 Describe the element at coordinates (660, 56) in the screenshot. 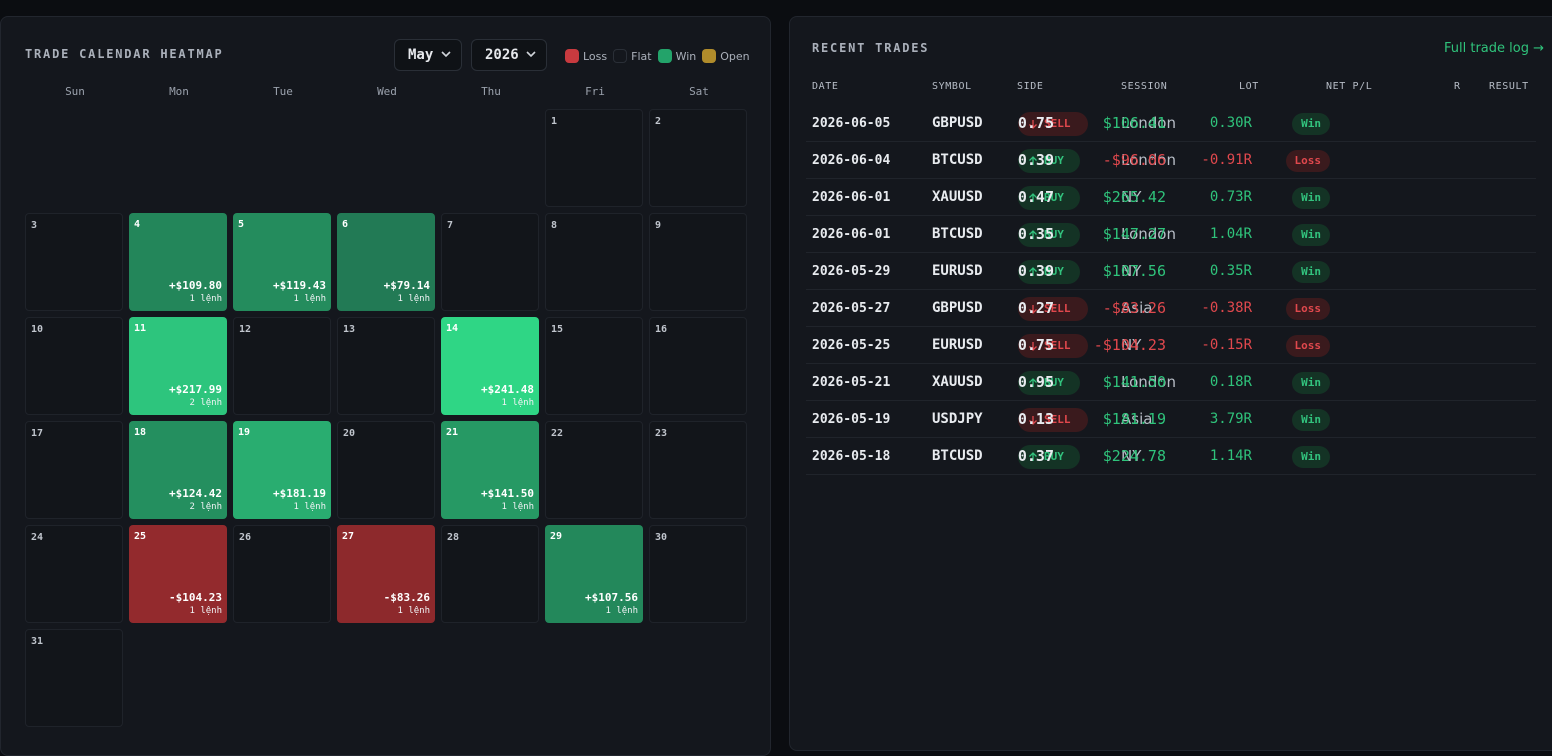

I see `heatmap-legend: Loss Flat Win Open` at that location.